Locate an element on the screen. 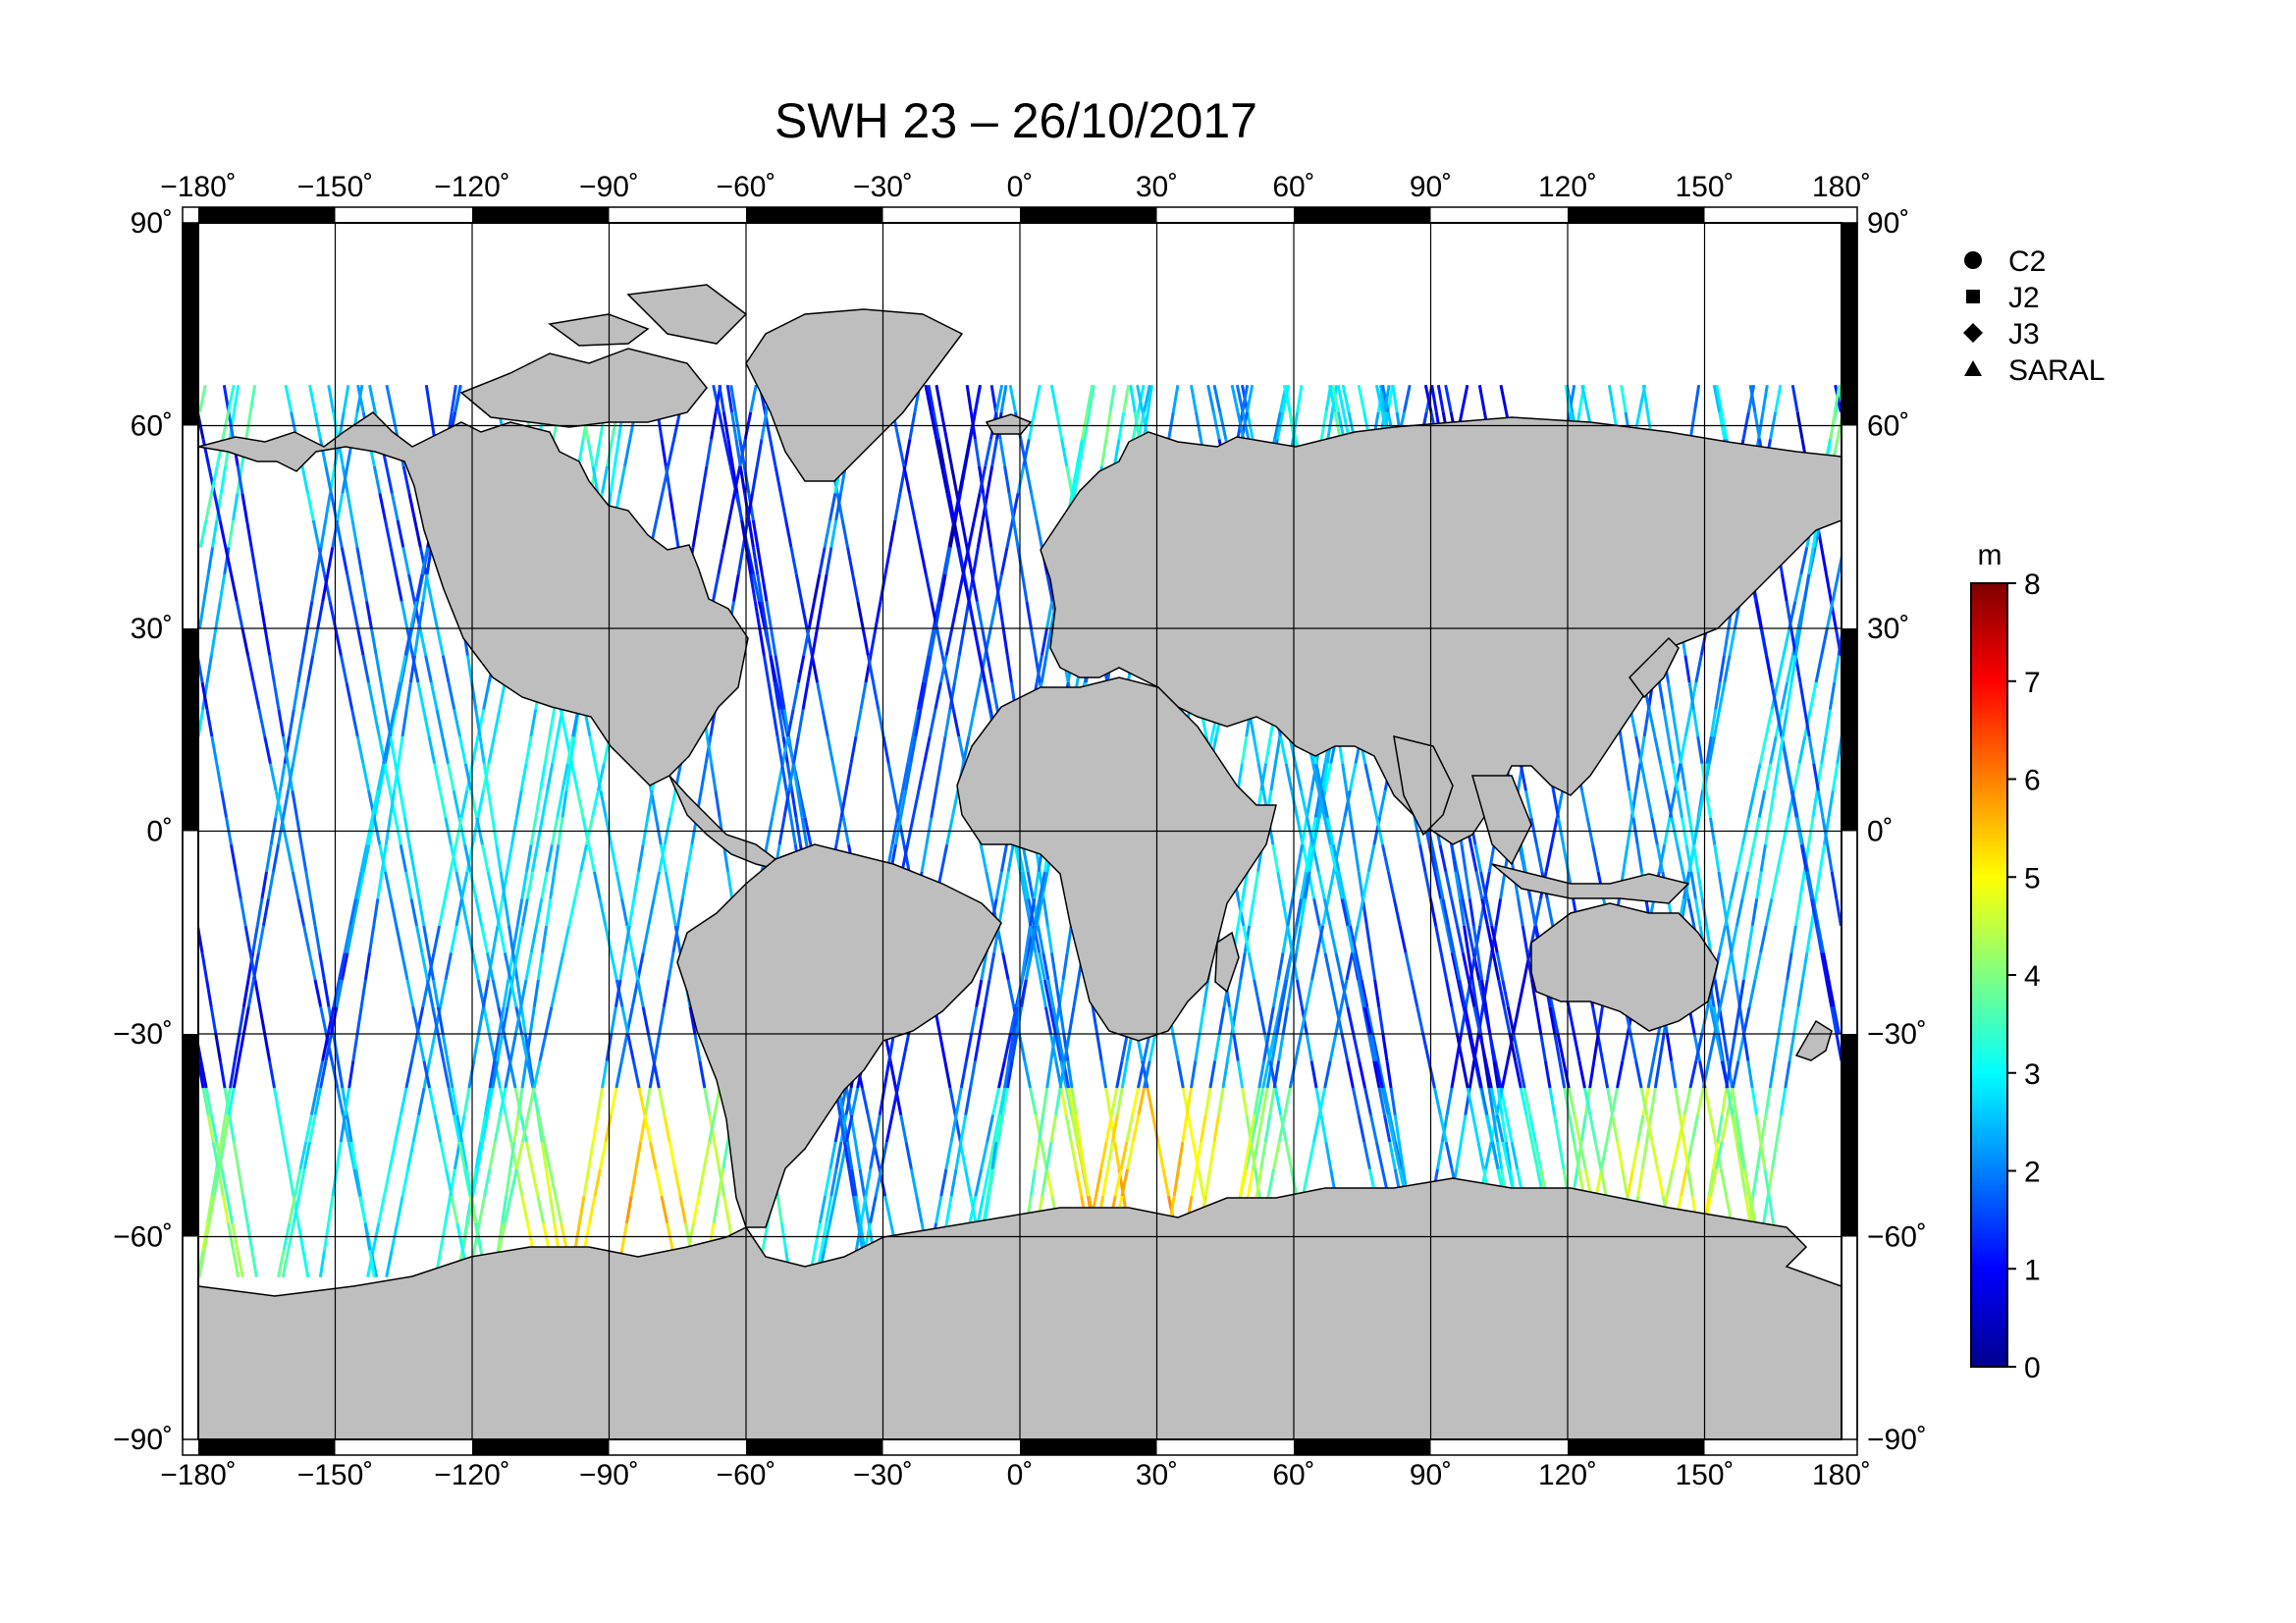 The height and width of the screenshot is (1623, 2296). land-new-zealand is located at coordinates (1814, 1040).